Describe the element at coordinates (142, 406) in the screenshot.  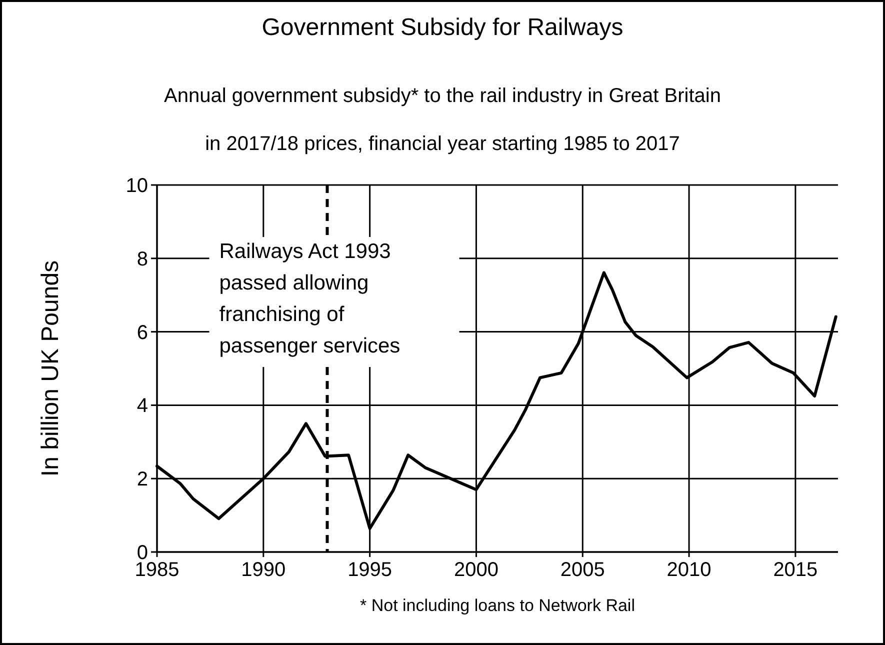
I see `y-tick-label: 4` at that location.